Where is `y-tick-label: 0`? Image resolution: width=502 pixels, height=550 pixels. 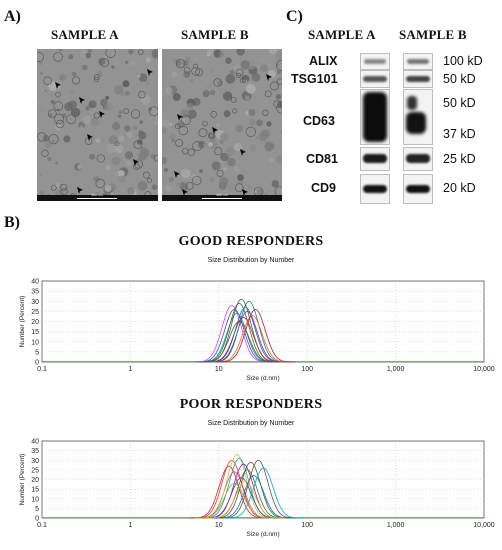 y-tick-label: 0 is located at coordinates (37, 519).